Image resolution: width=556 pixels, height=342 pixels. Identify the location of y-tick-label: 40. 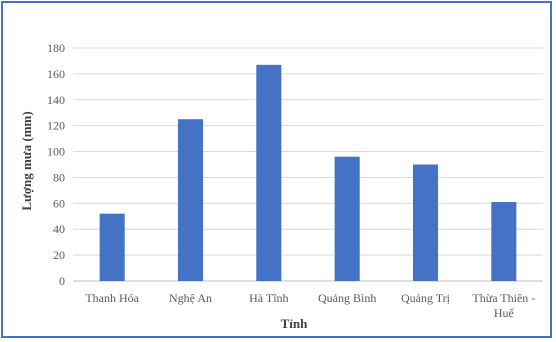
(59, 229).